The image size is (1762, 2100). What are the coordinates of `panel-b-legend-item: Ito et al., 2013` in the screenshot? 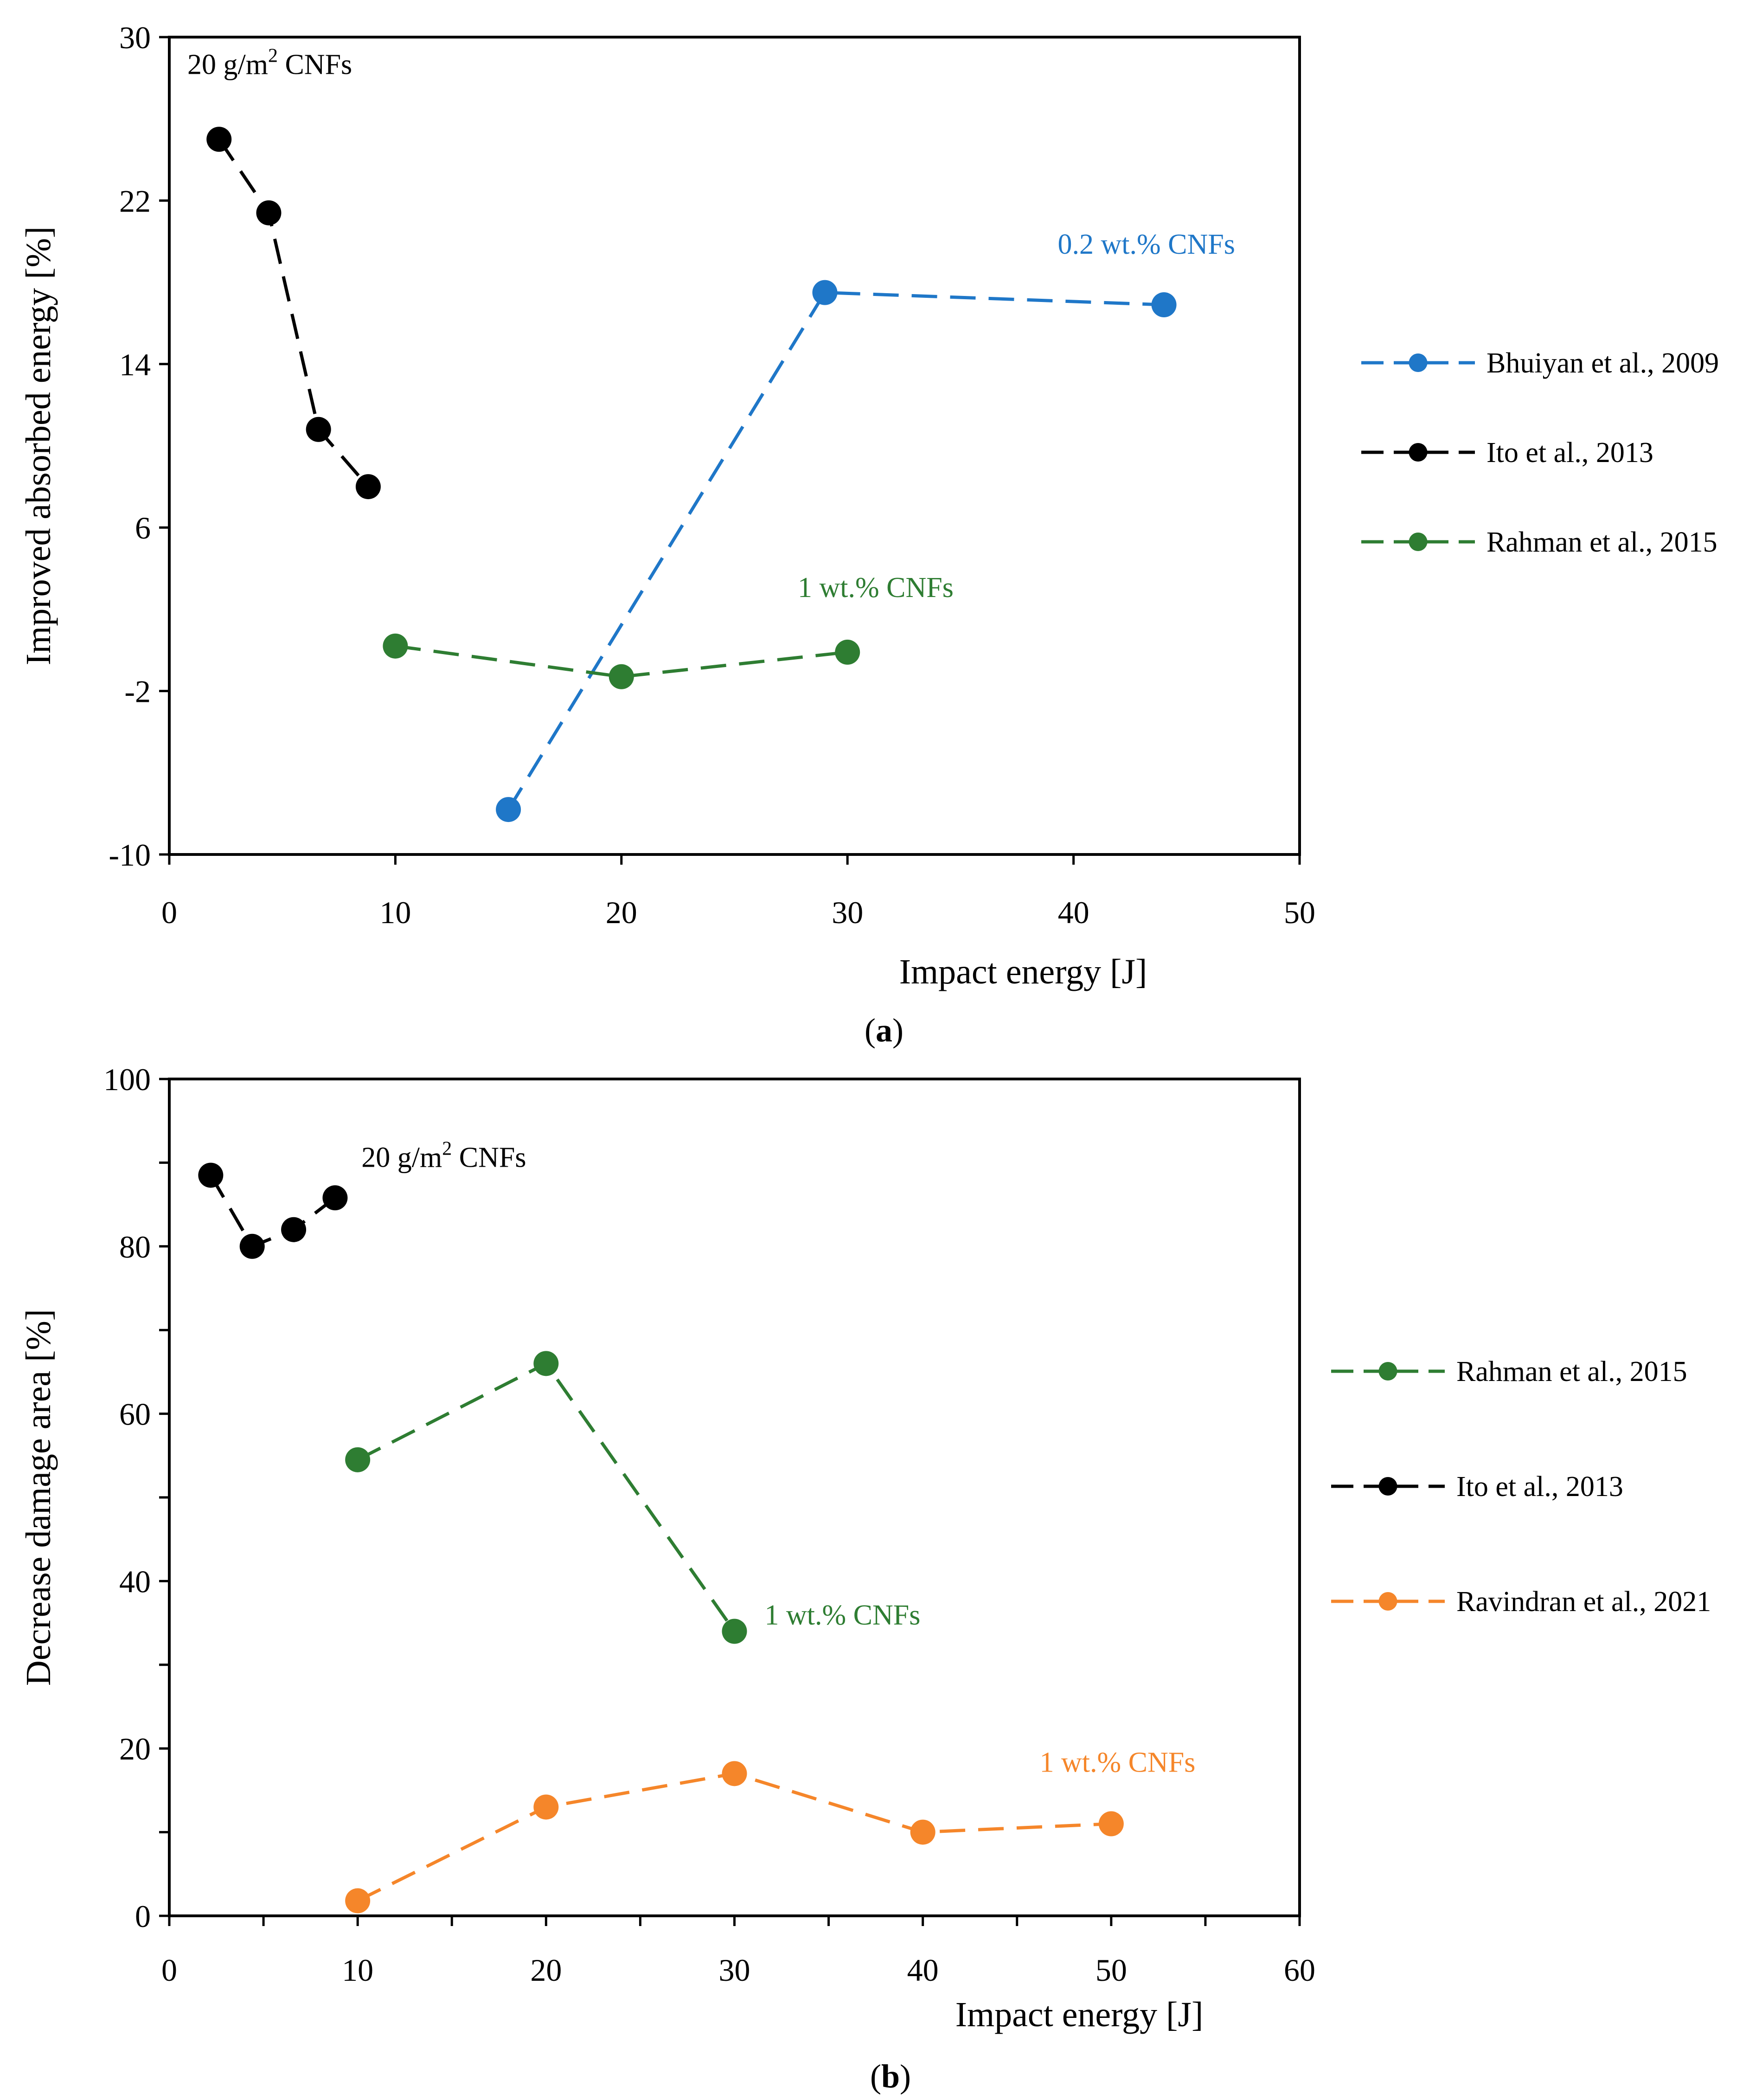 It's located at (1477, 1487).